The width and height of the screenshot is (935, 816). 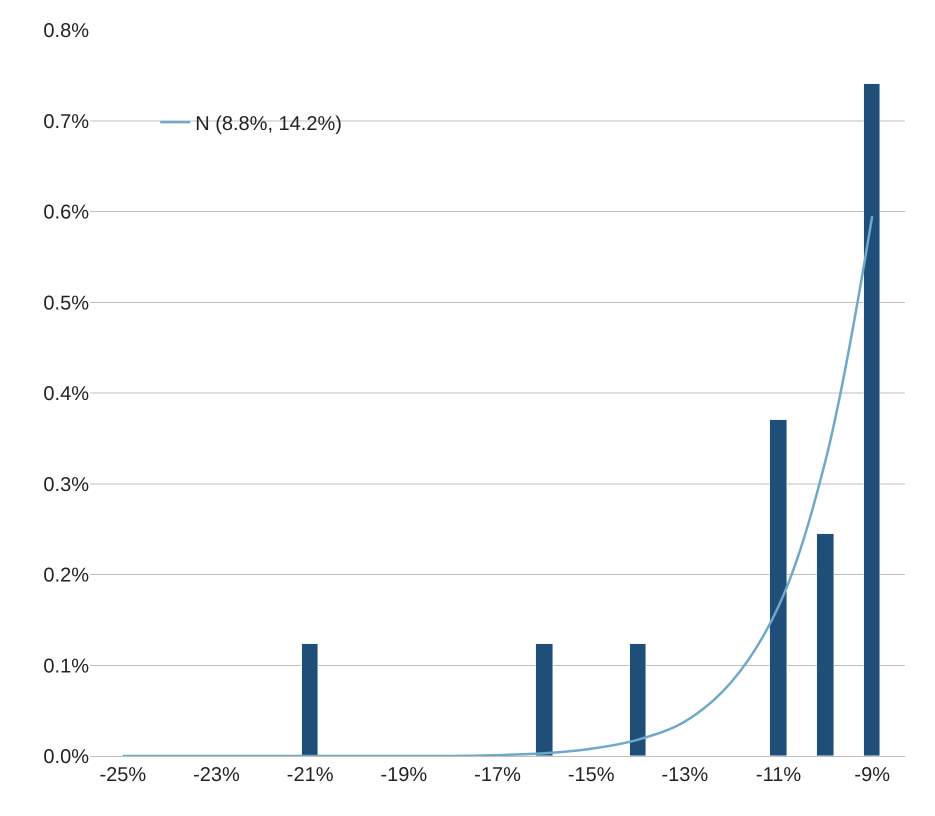 What do you see at coordinates (66, 757) in the screenshot?
I see `y-tick-label: 0.0%` at bounding box center [66, 757].